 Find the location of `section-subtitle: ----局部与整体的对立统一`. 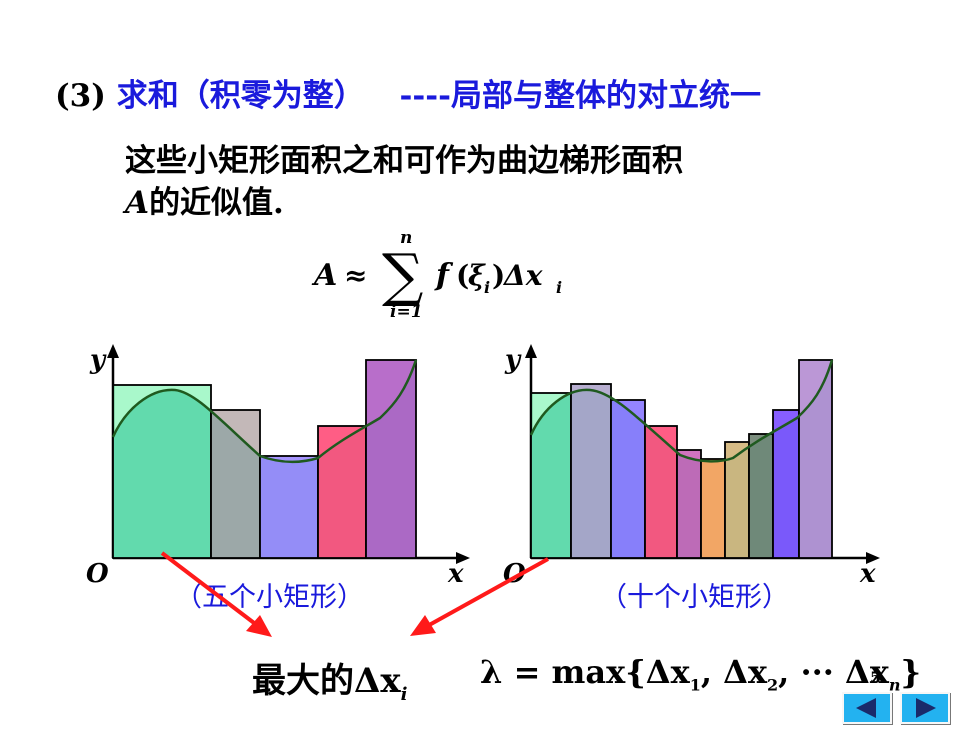

section-subtitle: ----局部与整体的对立统一 is located at coordinates (580, 96).